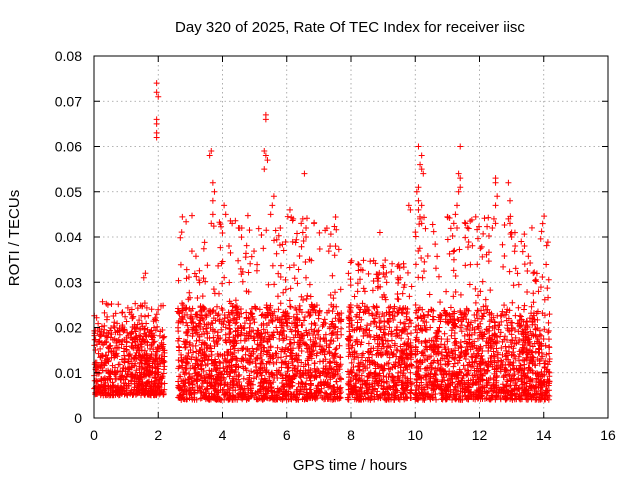 This screenshot has height=480, width=640. What do you see at coordinates (158, 435) in the screenshot?
I see `x-tick-label: 2` at bounding box center [158, 435].